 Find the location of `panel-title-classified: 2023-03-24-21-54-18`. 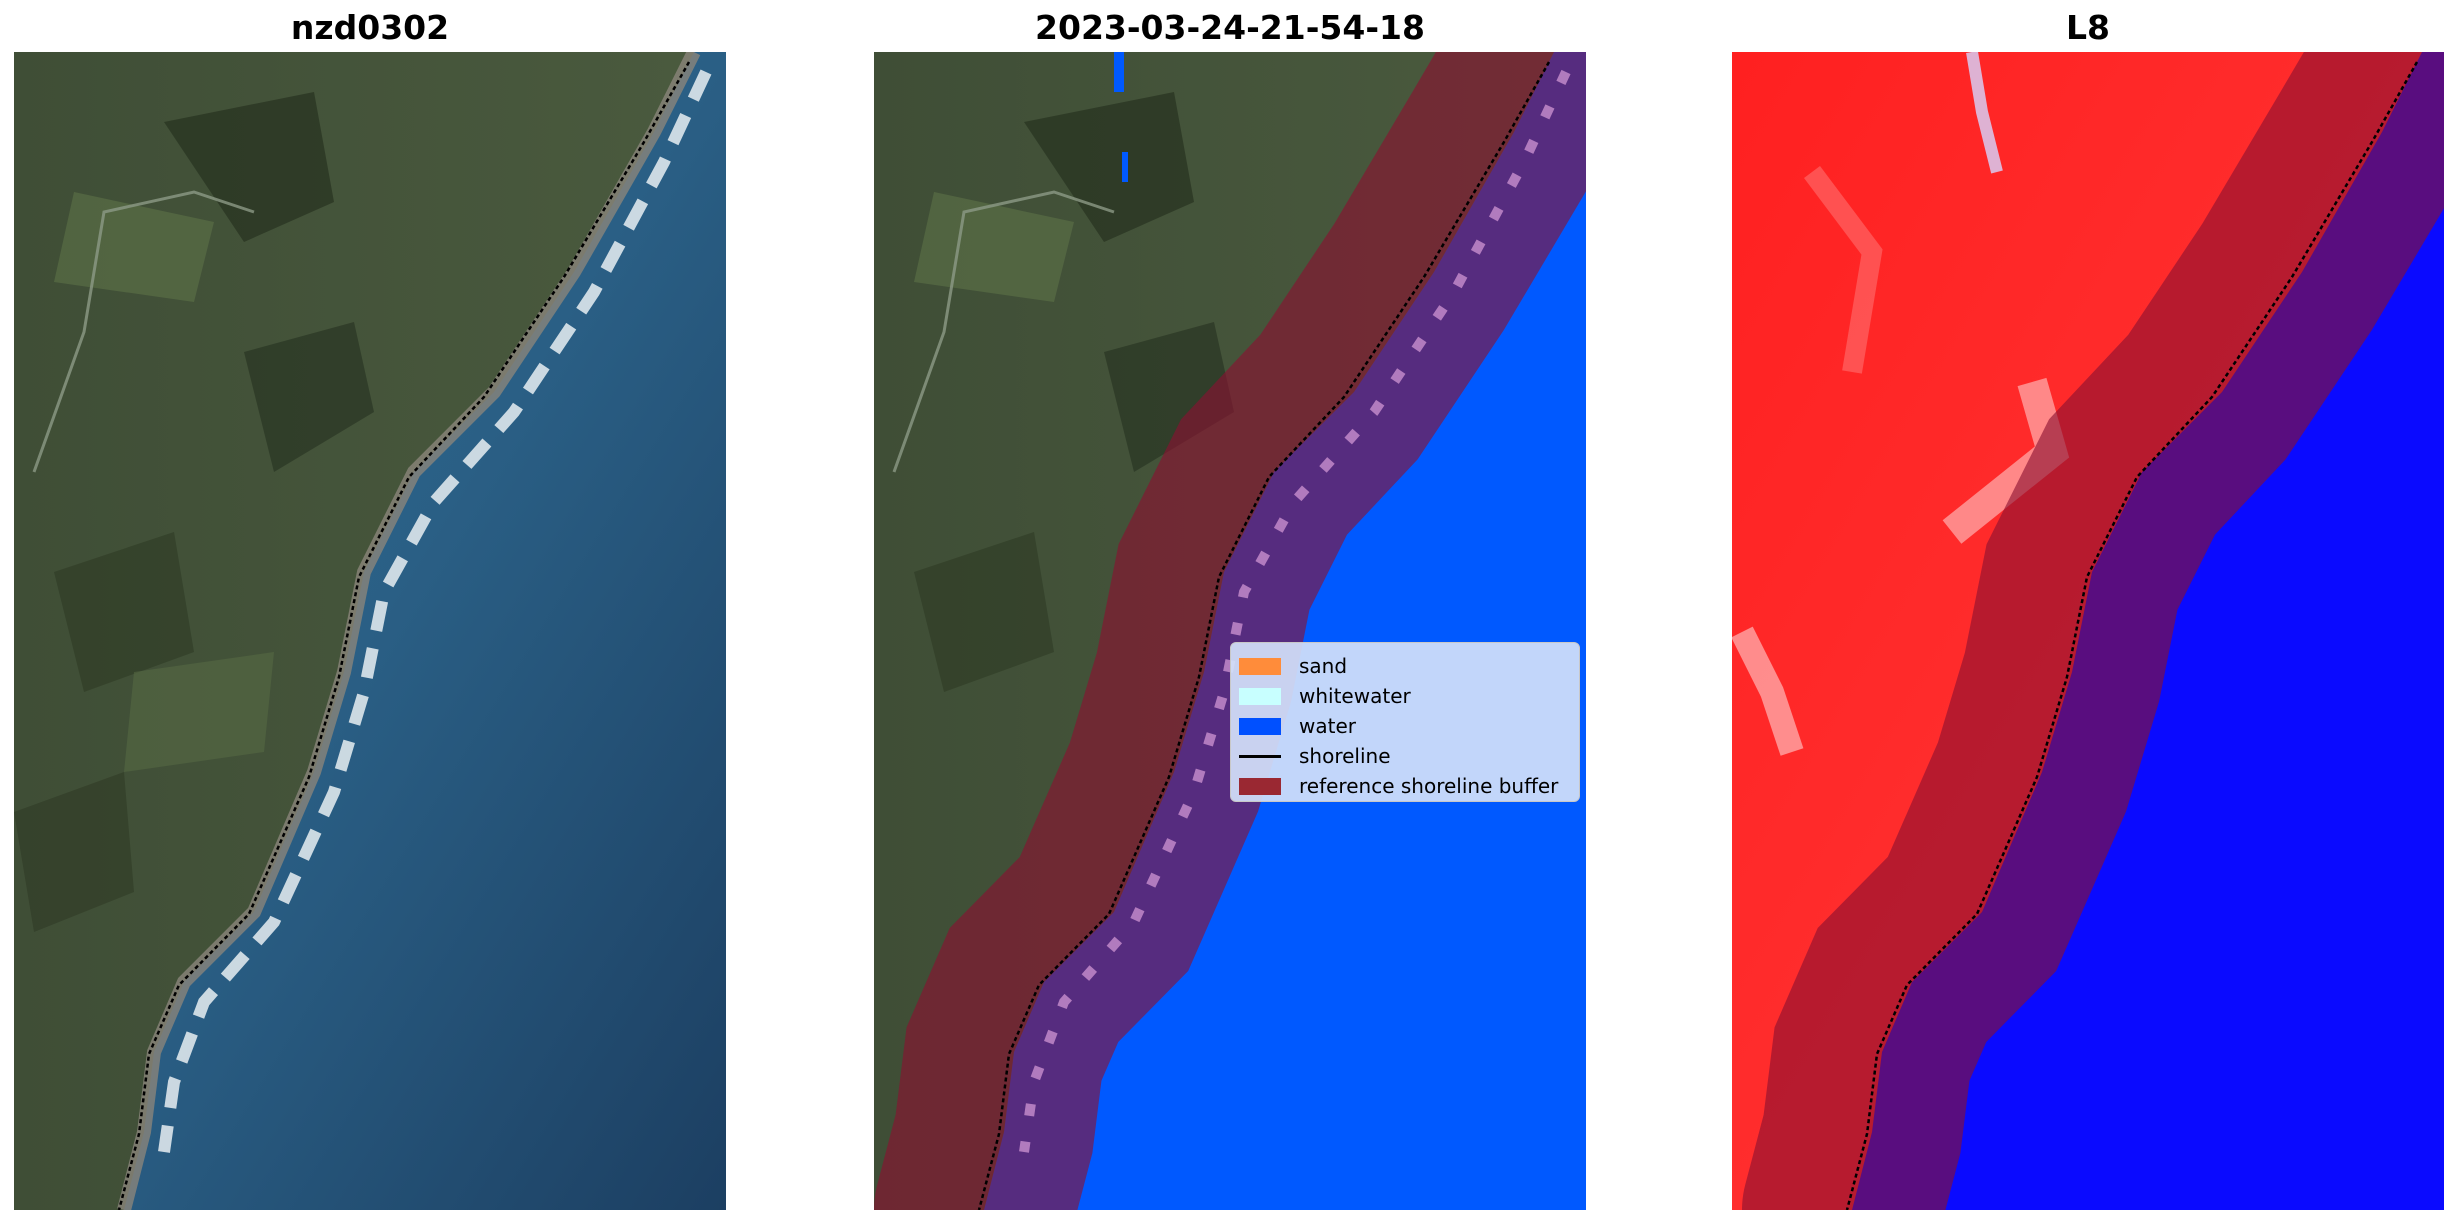

panel-title-classified: 2023-03-24-21-54-18 is located at coordinates (1230, 27).